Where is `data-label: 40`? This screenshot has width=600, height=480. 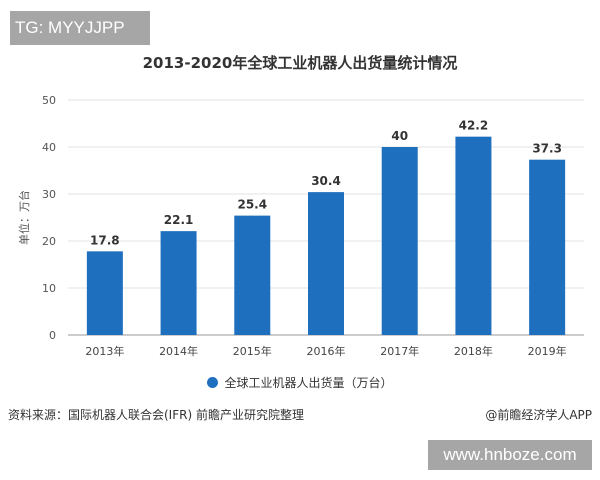 data-label: 40 is located at coordinates (399, 136).